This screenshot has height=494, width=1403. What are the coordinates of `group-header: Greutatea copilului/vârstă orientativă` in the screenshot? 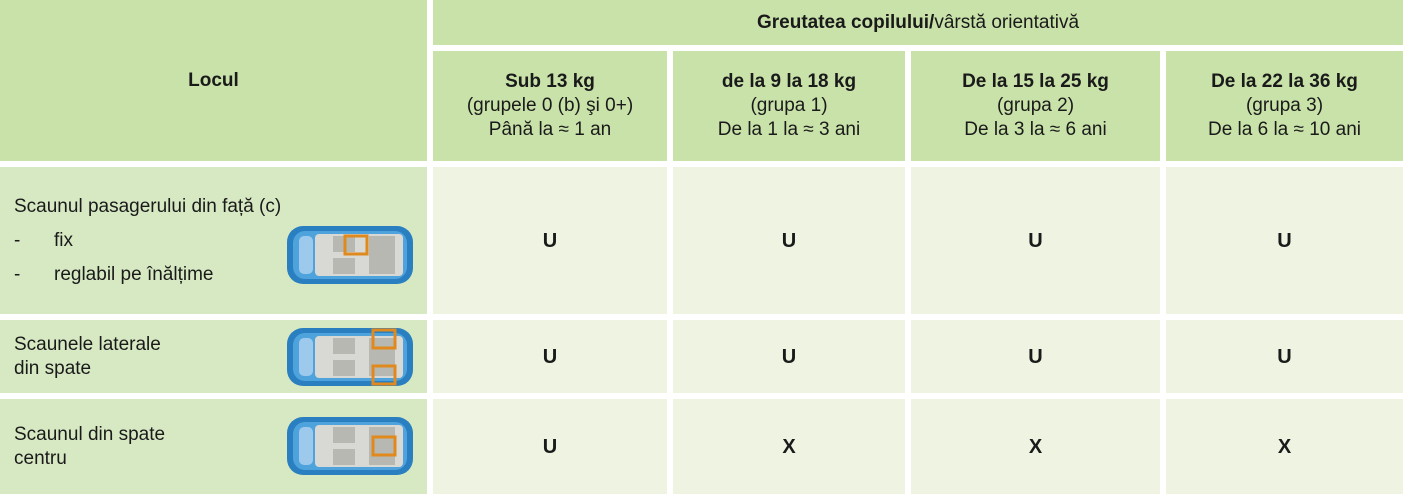 It's located at (918, 22).